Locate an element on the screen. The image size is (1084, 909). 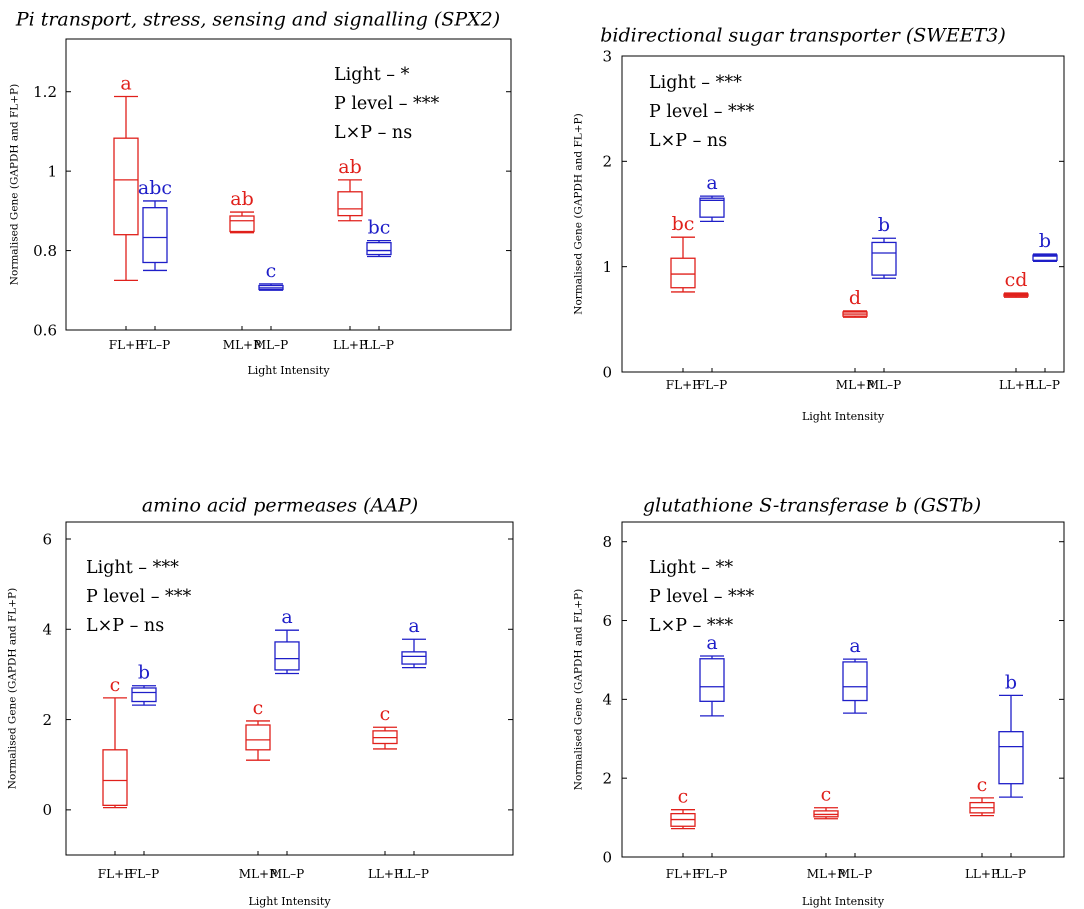
box-LL–P: bc is located at coordinates (379, 237).